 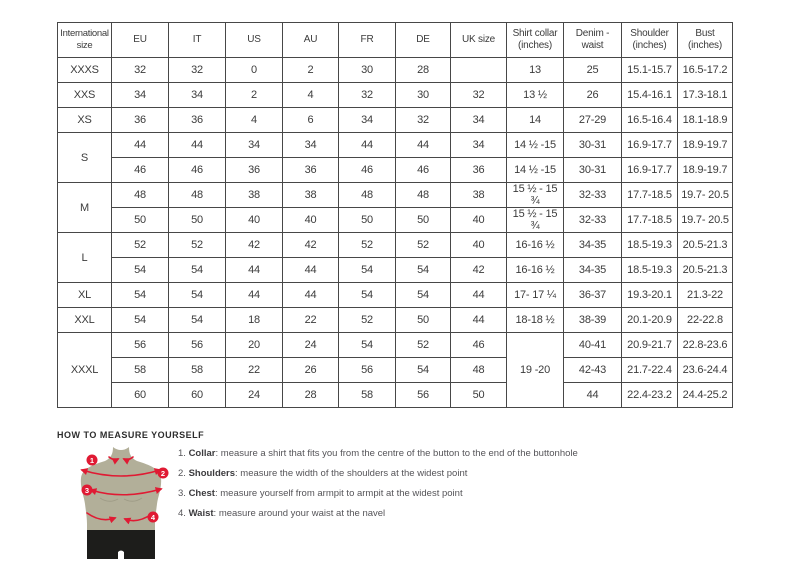 What do you see at coordinates (649, 195) in the screenshot?
I see `table-cell: 17.7-18.5` at bounding box center [649, 195].